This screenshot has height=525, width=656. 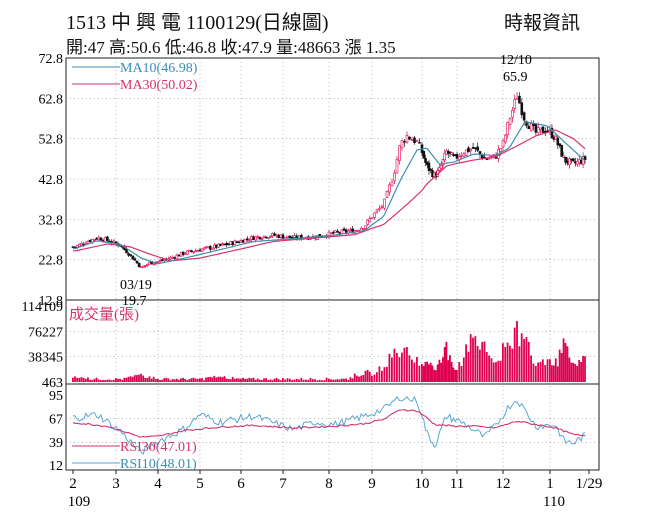 What do you see at coordinates (241, 484) in the screenshot?
I see `x-tick-label: 6` at bounding box center [241, 484].